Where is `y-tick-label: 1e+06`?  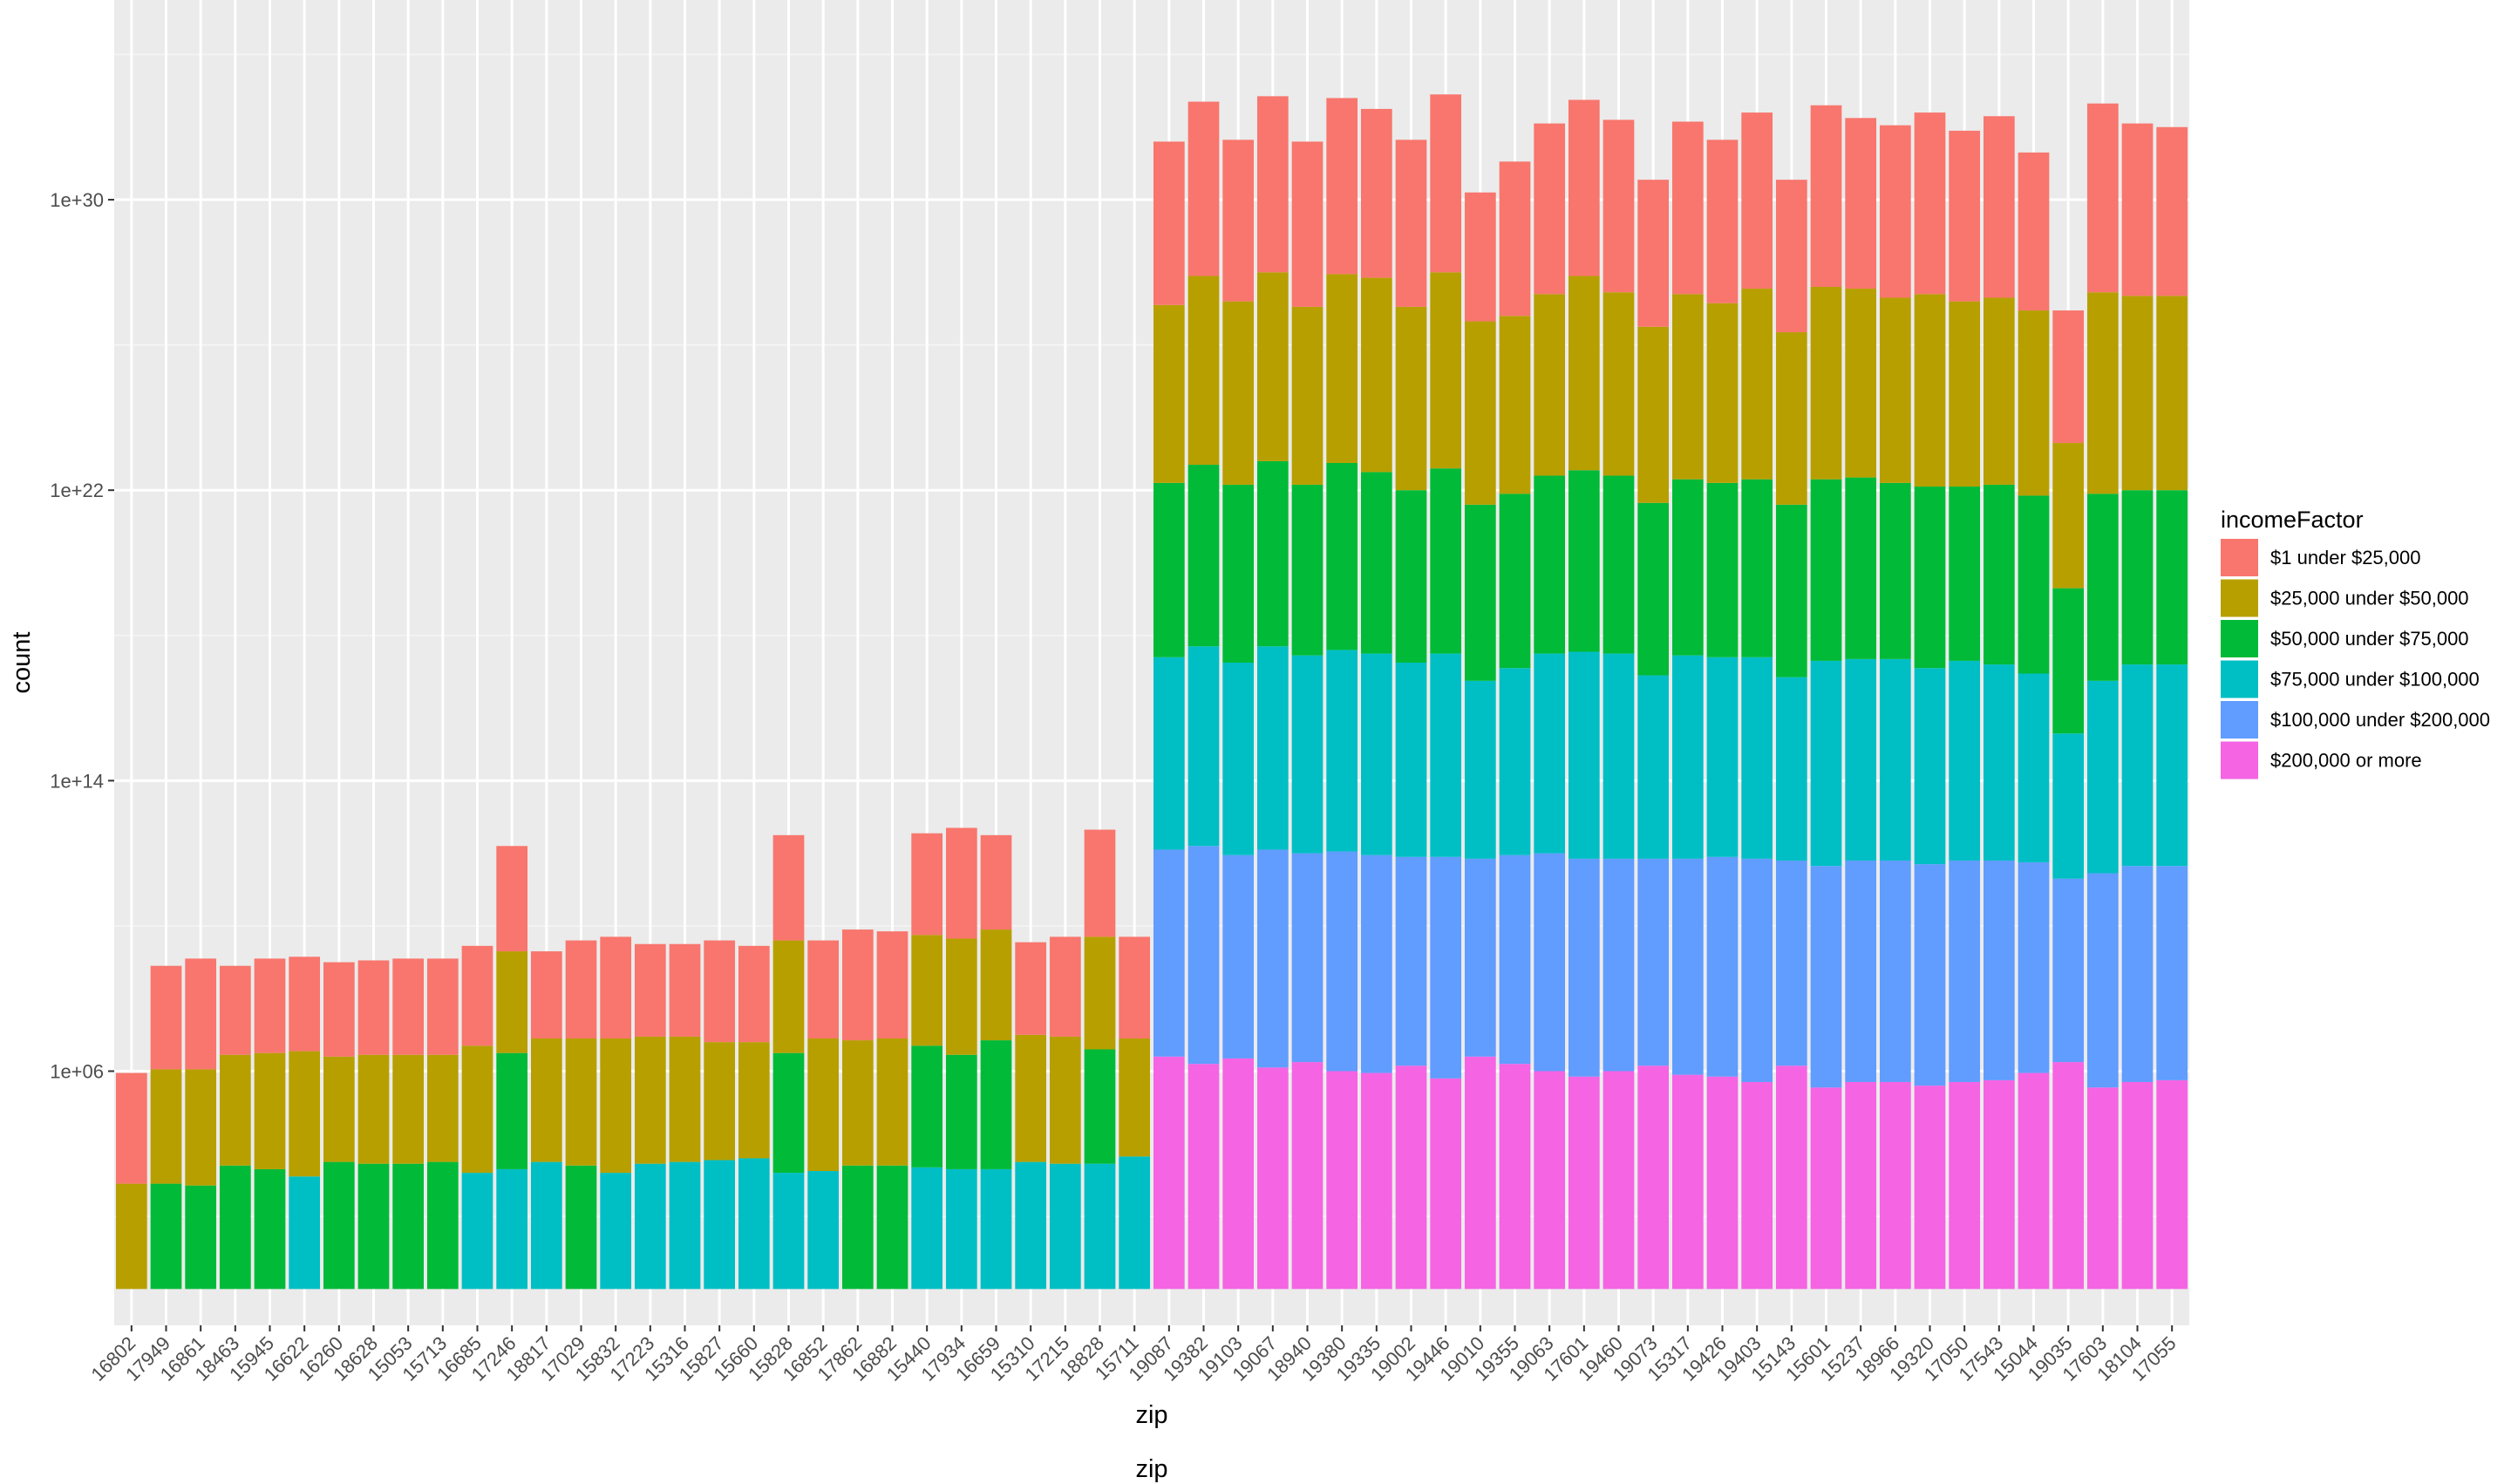
y-tick-label: 1e+06 is located at coordinates (77, 1071).